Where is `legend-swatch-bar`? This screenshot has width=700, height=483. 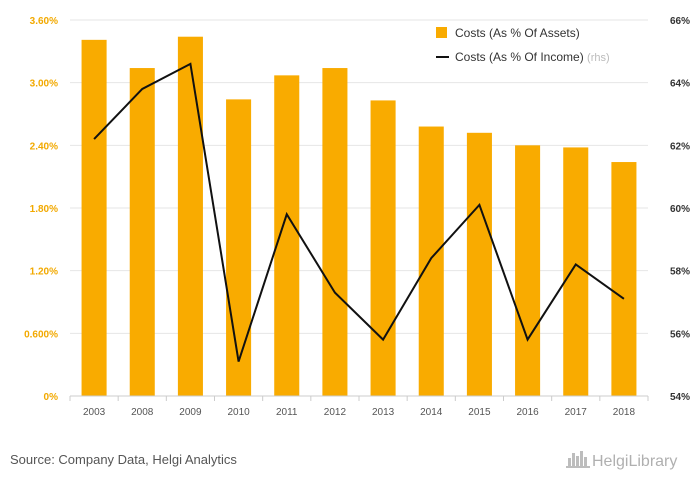
legend-swatch-bar is located at coordinates (441, 32).